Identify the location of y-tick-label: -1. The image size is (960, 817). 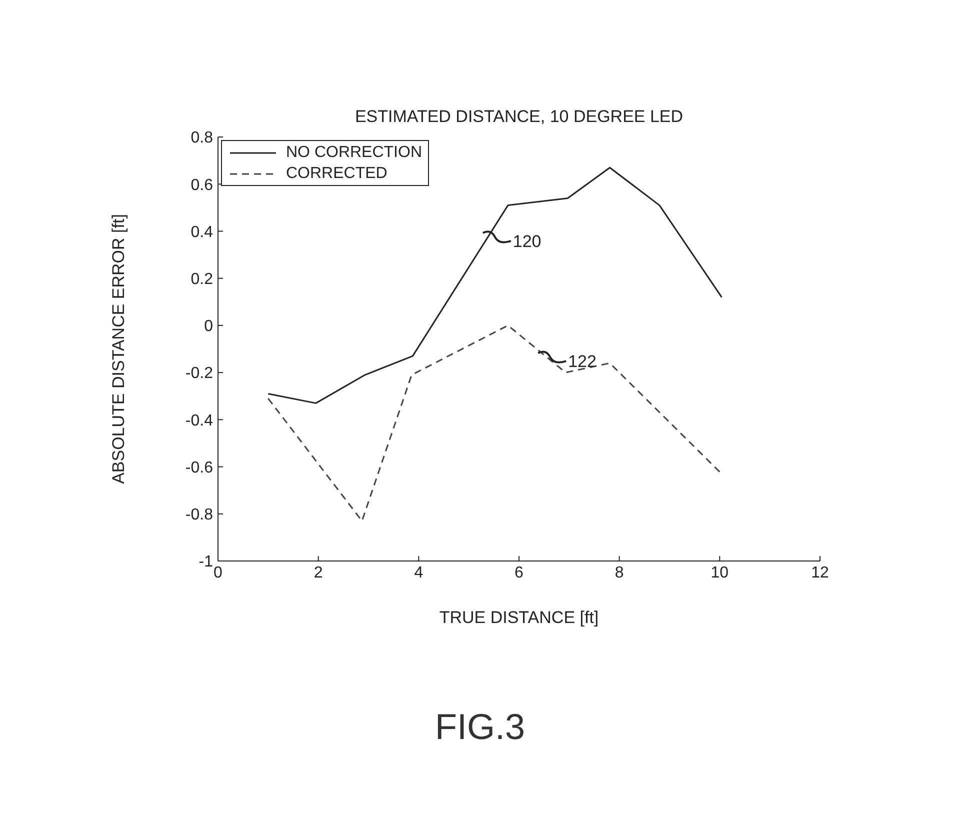
(206, 562).